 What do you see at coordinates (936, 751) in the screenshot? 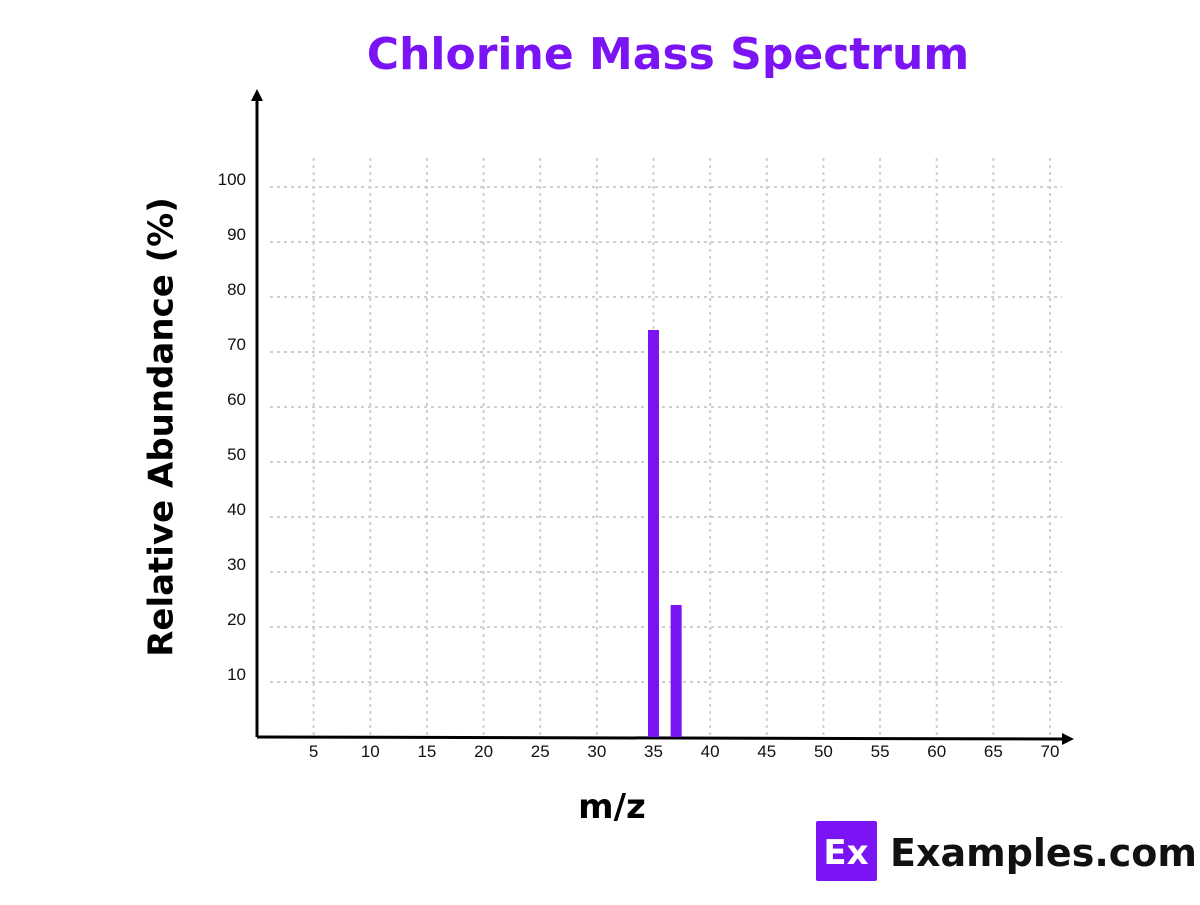
I see `x-tick-label: 60` at bounding box center [936, 751].